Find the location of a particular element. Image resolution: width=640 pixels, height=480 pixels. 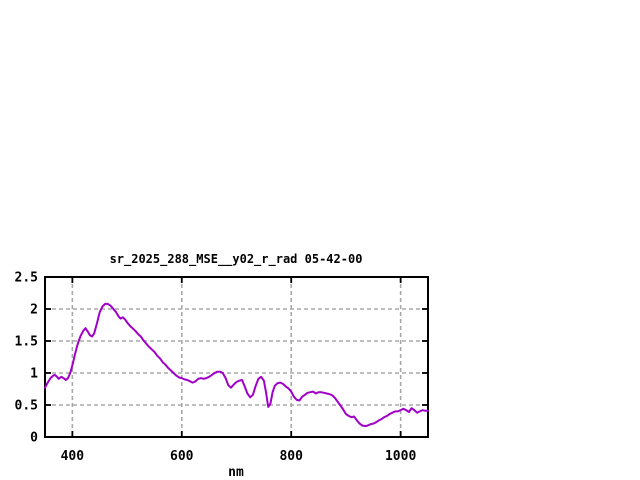

y-tick-label: 0.5 is located at coordinates (26, 406).